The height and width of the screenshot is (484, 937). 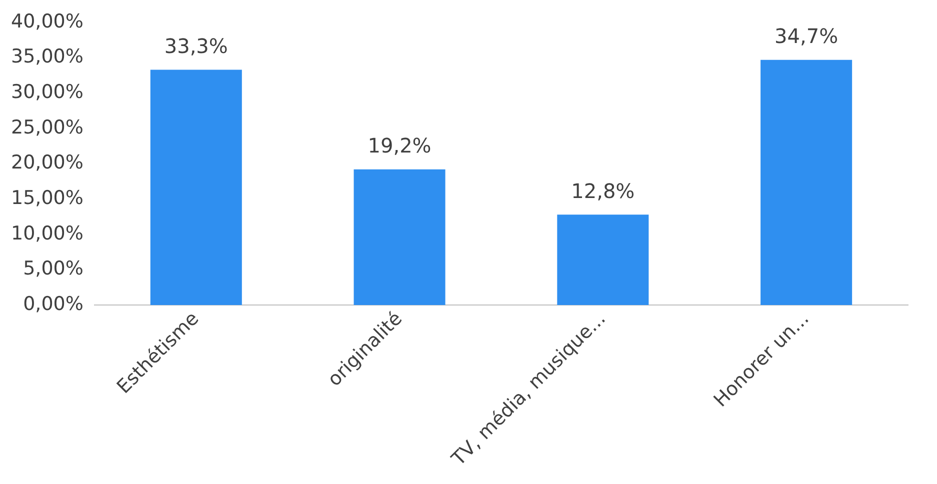 What do you see at coordinates (47, 198) in the screenshot?
I see `y-tick-label: 15,00%` at bounding box center [47, 198].